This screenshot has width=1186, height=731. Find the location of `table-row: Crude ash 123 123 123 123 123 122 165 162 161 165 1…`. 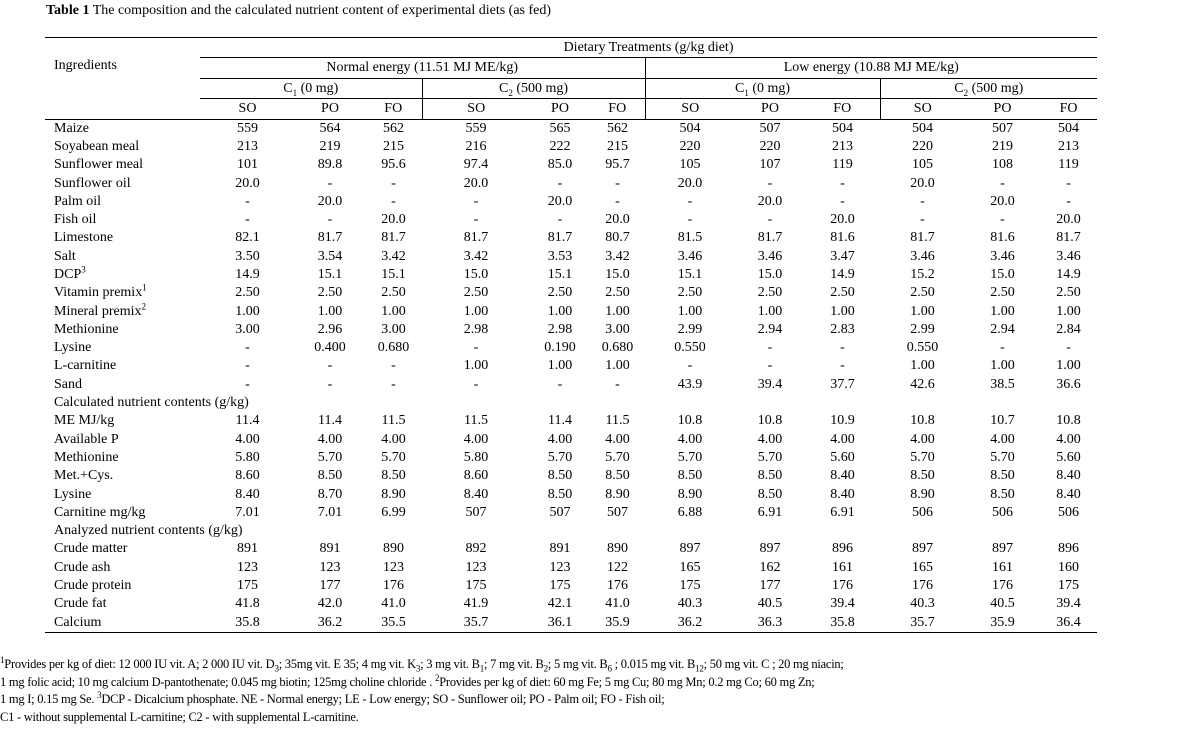

table-row: Crude ash 123 123 123 123 123 122 165 162 161 165 1… is located at coordinates (571, 568).